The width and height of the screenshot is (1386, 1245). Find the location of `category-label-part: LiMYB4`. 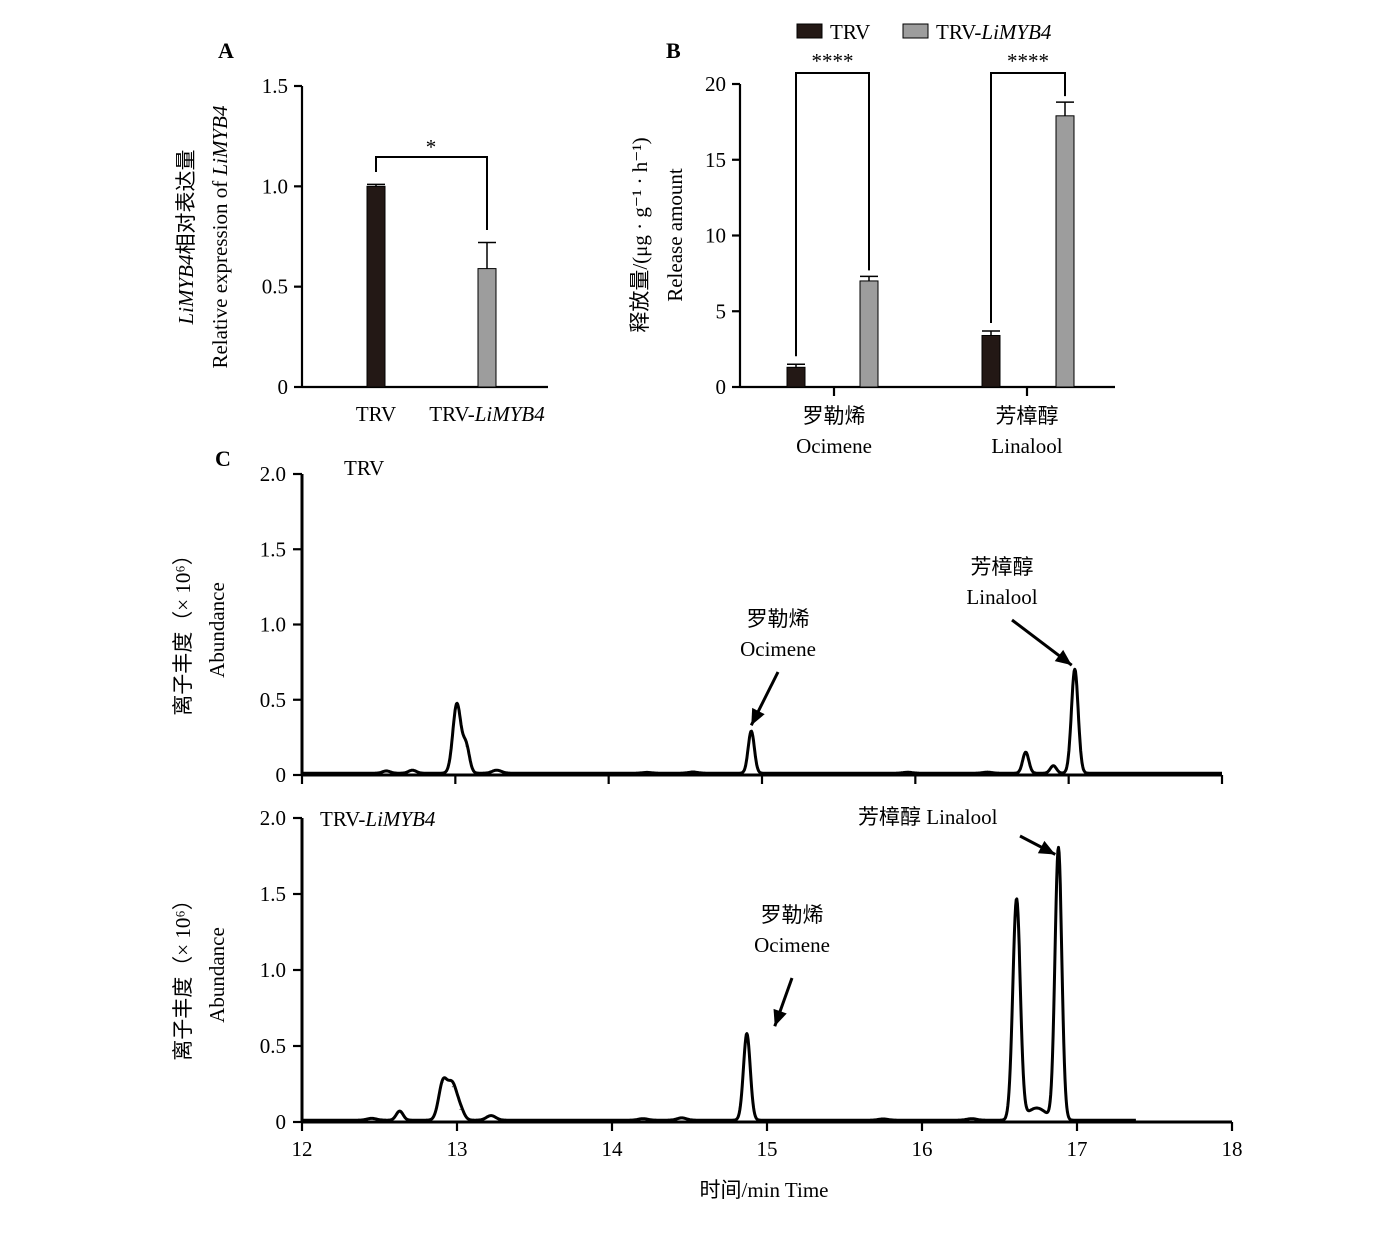

category-label-part: LiMYB4 is located at coordinates (510, 414).